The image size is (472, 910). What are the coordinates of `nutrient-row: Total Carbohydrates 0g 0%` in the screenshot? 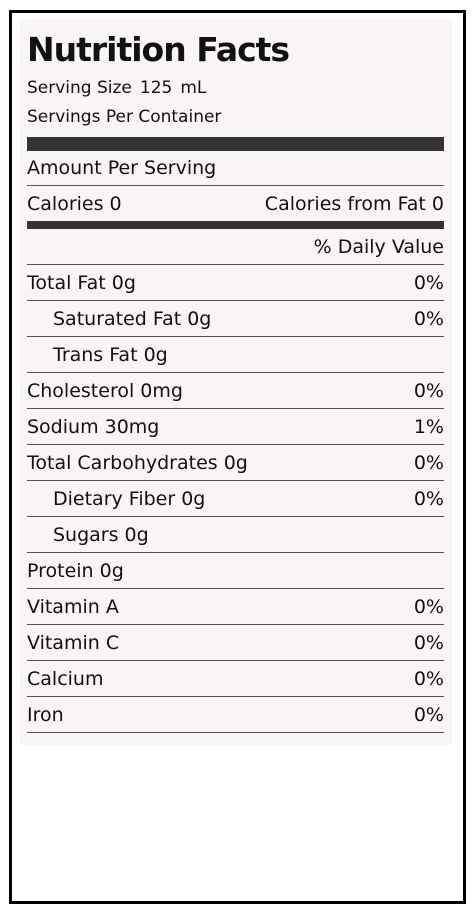 It's located at (235, 463).